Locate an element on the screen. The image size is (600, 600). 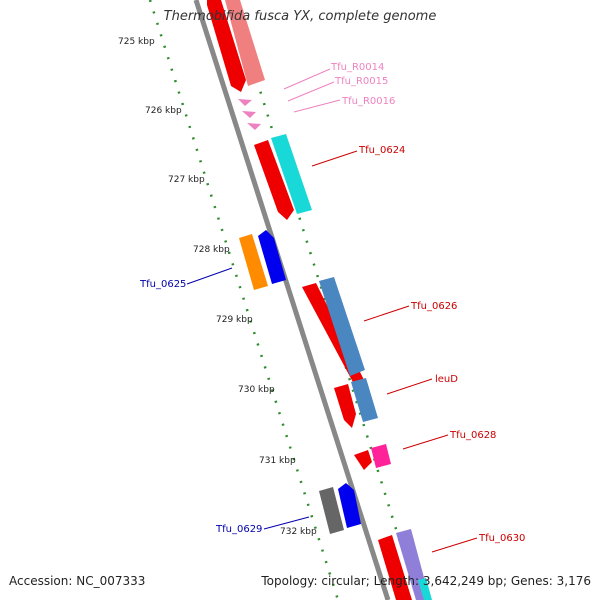
rna-arrow-r0016 is located at coordinates (254, 126).